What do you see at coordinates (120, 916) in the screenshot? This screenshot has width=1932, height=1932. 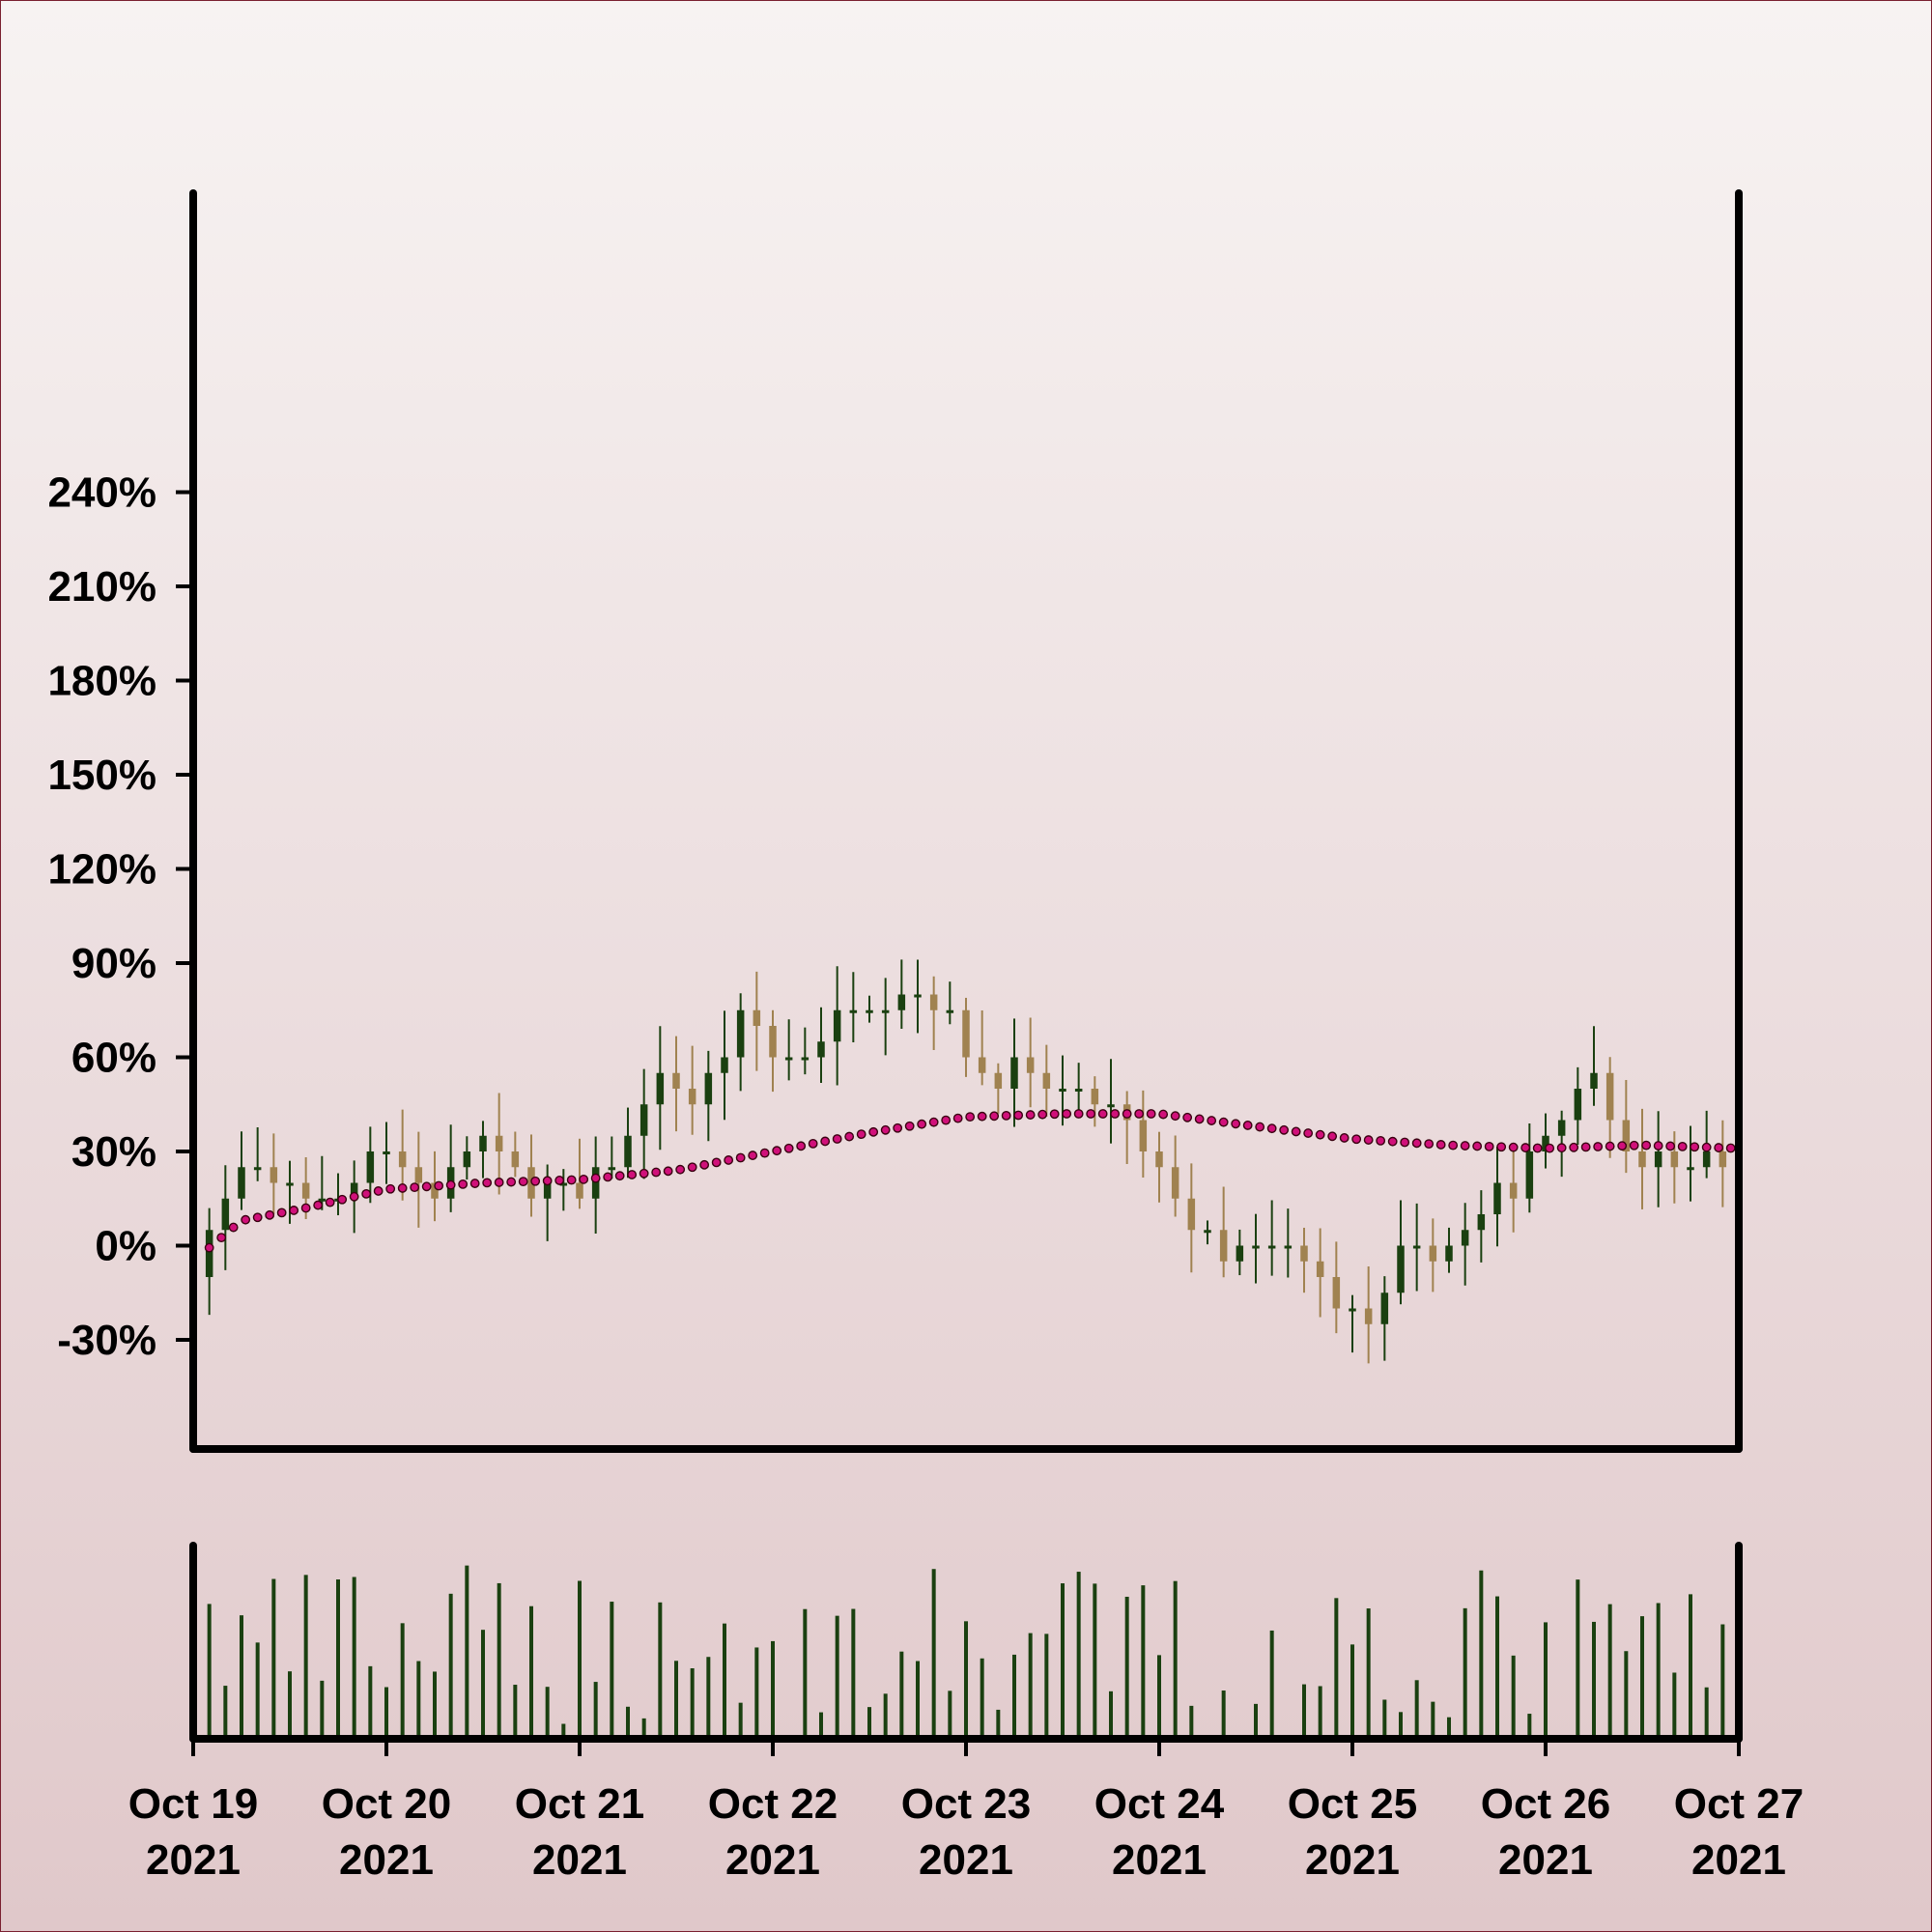 I see `y-axis-ticks: 240% 210% 180% 150% 120% 90% 60% 30% 0% -30%` at bounding box center [120, 916].